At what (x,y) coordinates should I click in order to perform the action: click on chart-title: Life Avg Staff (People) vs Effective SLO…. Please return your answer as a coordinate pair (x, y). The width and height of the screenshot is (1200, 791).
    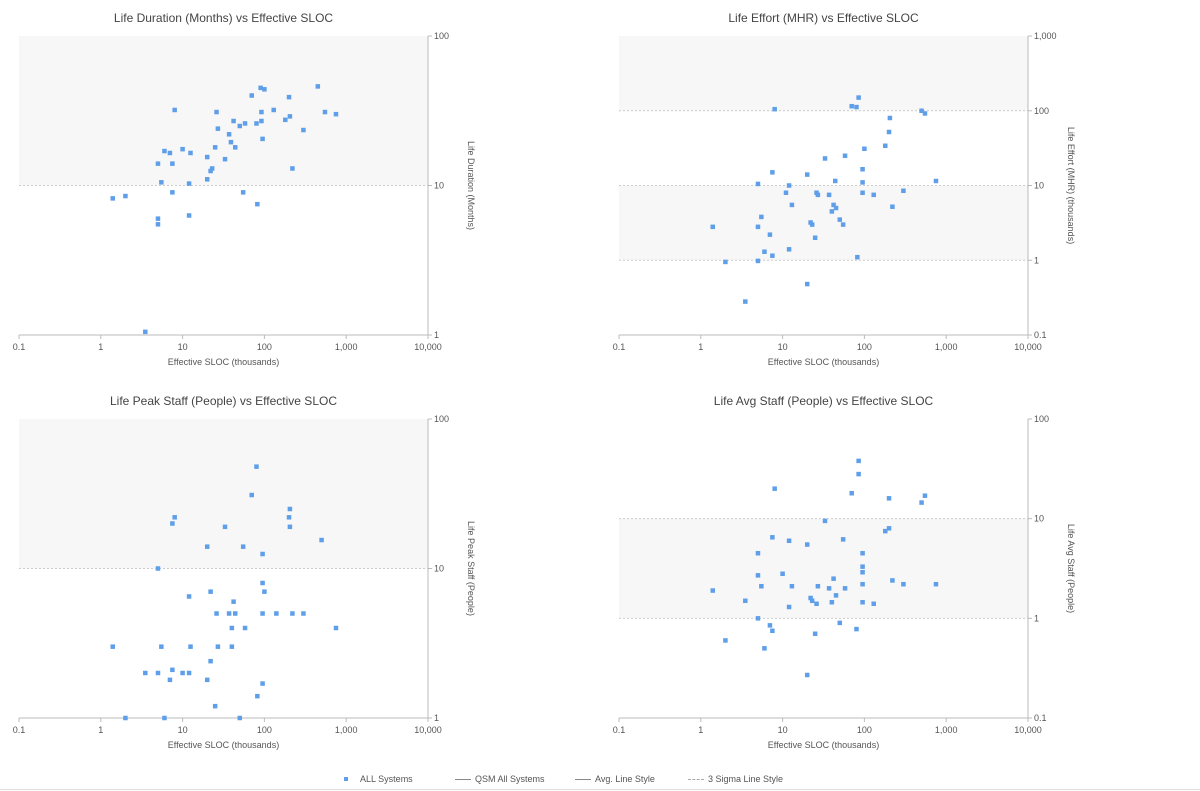
    Looking at the image, I should click on (824, 401).